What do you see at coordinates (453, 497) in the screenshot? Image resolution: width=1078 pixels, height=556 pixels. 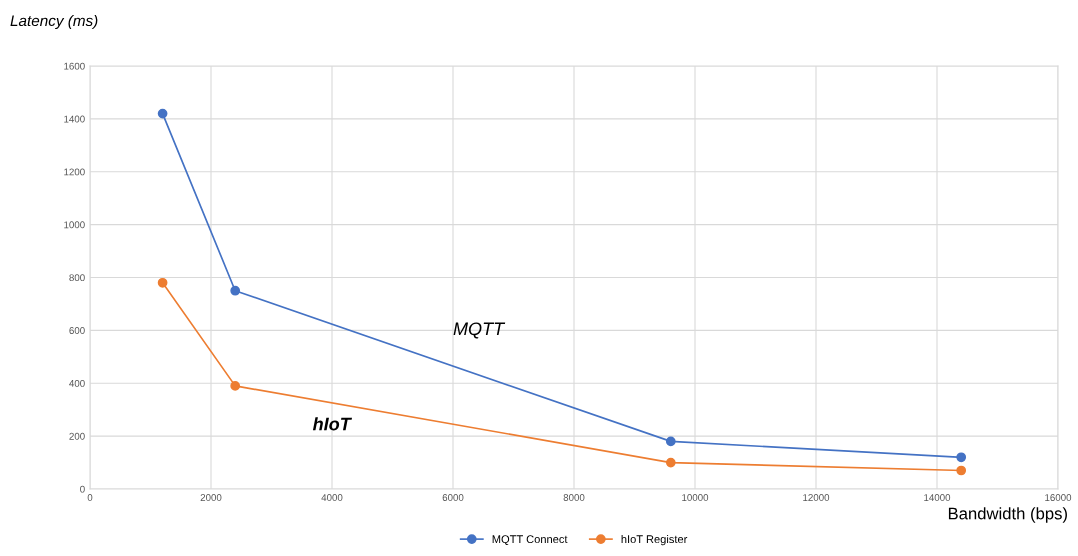 I see `x-tick-label: 6000` at bounding box center [453, 497].